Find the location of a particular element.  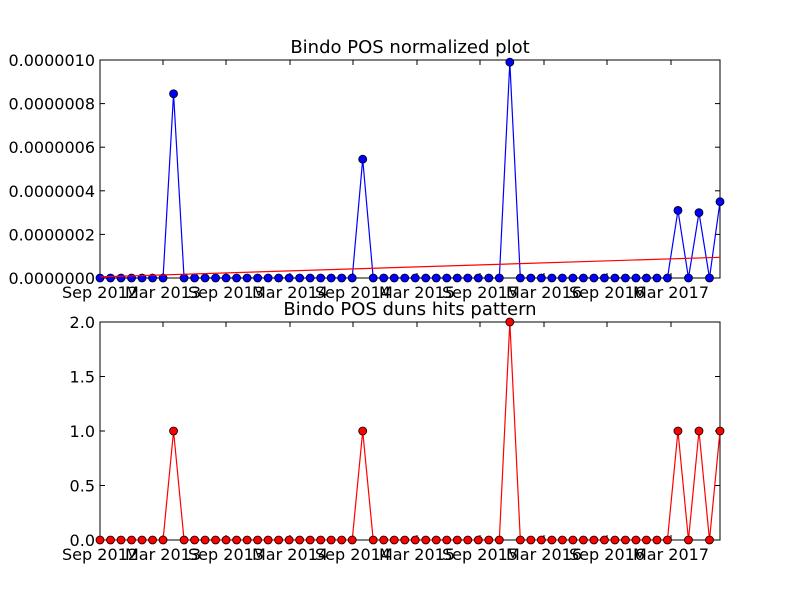

chart-title: Bindo POS normalized plot is located at coordinates (409, 47).